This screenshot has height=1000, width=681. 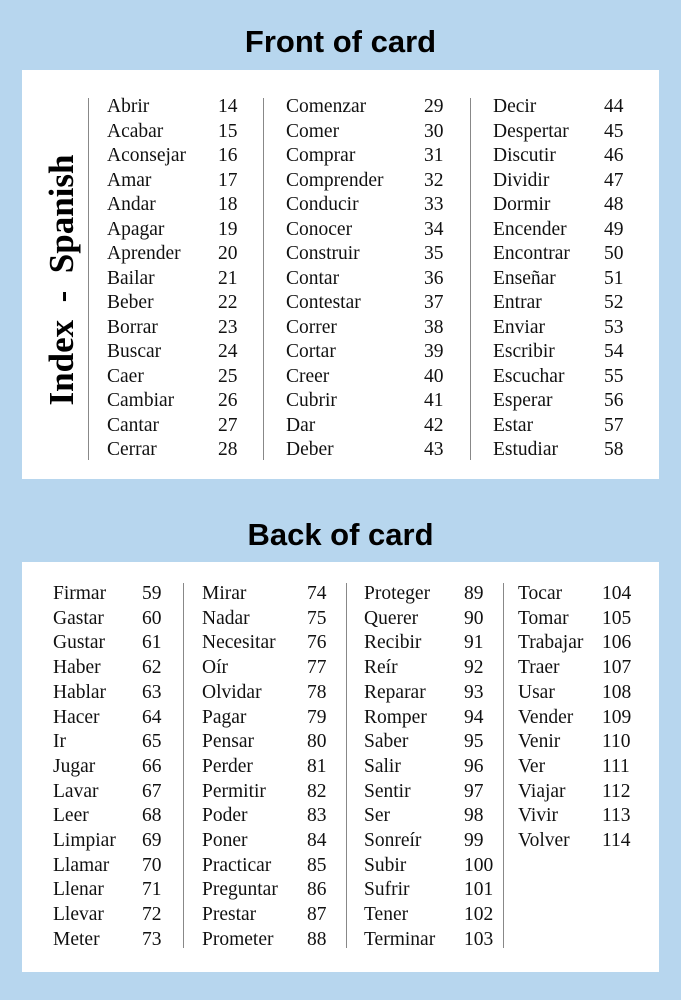 I want to click on page-number: 101, so click(x=479, y=890).